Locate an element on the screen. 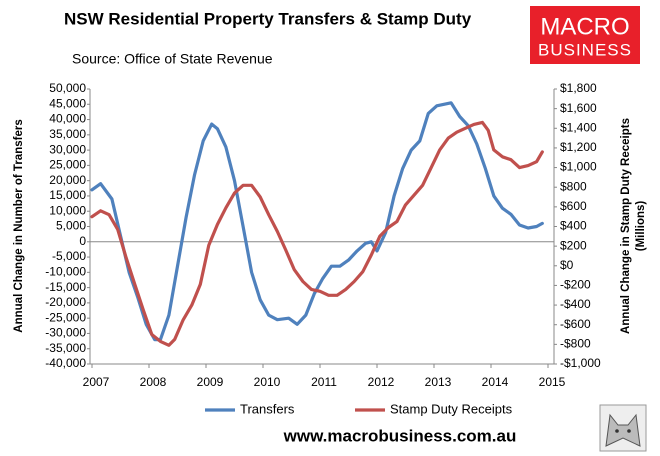  logo-box is located at coordinates (585, 35).